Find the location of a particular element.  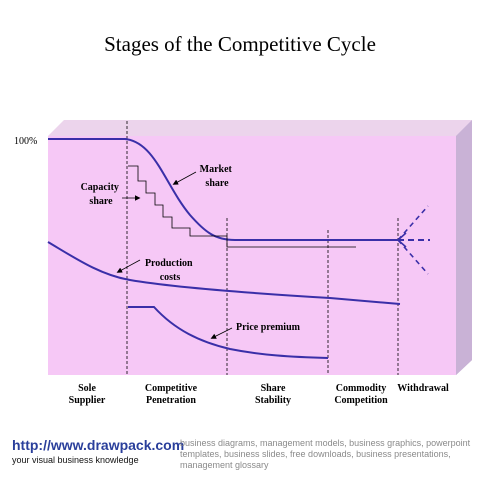

stage-line1: Sole is located at coordinates (87, 388).